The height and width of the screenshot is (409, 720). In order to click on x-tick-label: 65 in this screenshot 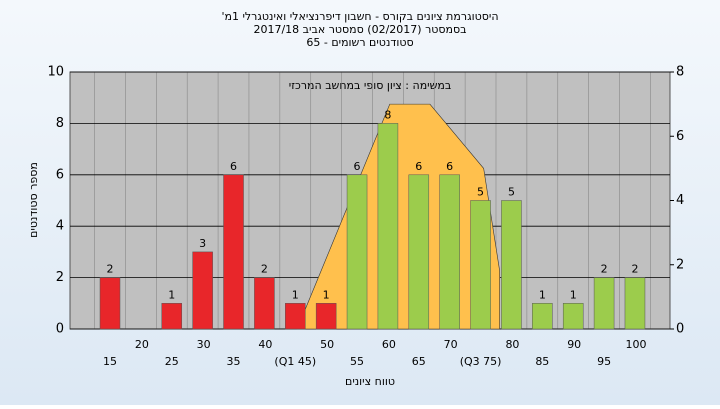, I will do `click(419, 361)`.